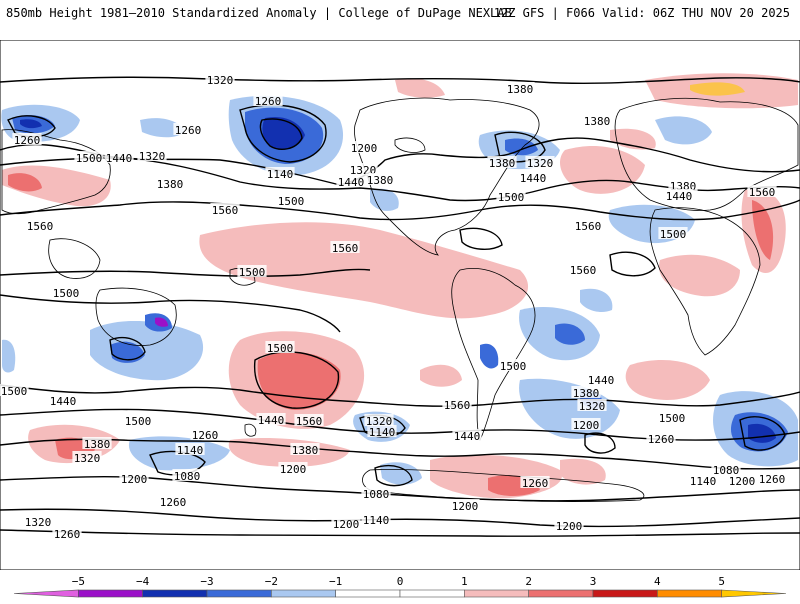  Describe the element at coordinates (335, 581) in the screenshot. I see `colorbar-tick-label: −1` at that location.